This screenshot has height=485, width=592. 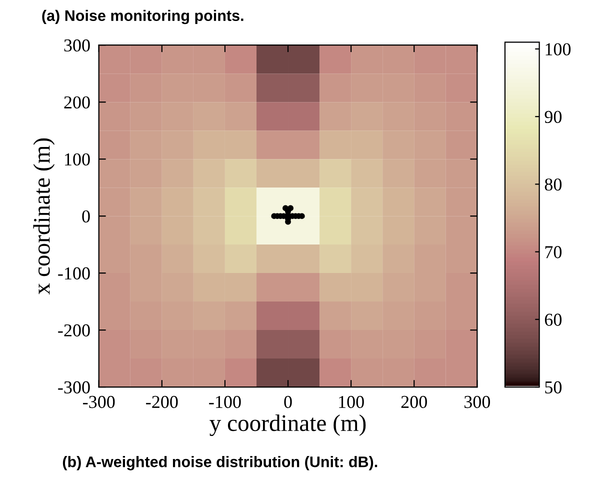 I want to click on y-tick-label: -200, so click(x=74, y=330).